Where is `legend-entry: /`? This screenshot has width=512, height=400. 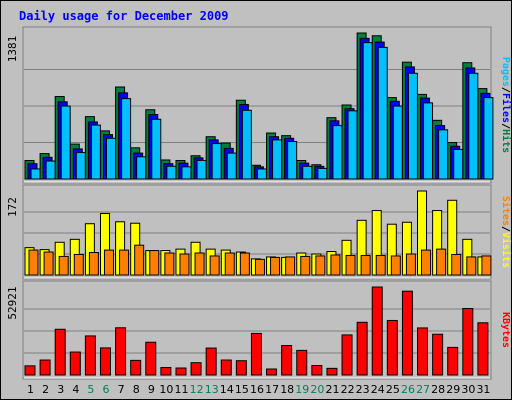 legend-entry: / is located at coordinates (505, 90).